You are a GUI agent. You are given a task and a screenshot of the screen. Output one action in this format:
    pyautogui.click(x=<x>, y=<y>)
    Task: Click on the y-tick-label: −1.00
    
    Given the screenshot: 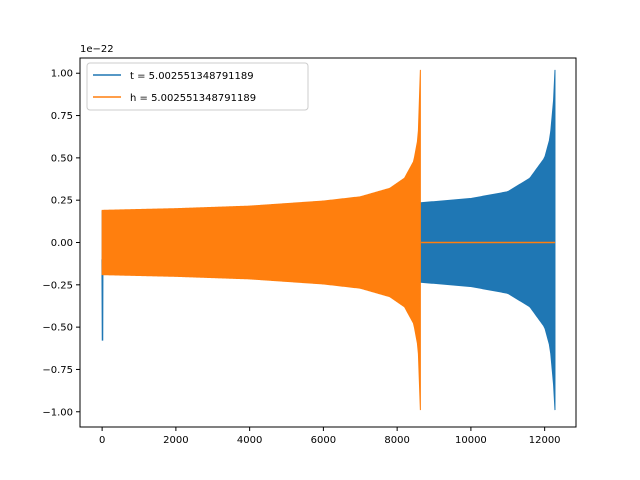 What is the action you would take?
    pyautogui.click(x=57, y=412)
    